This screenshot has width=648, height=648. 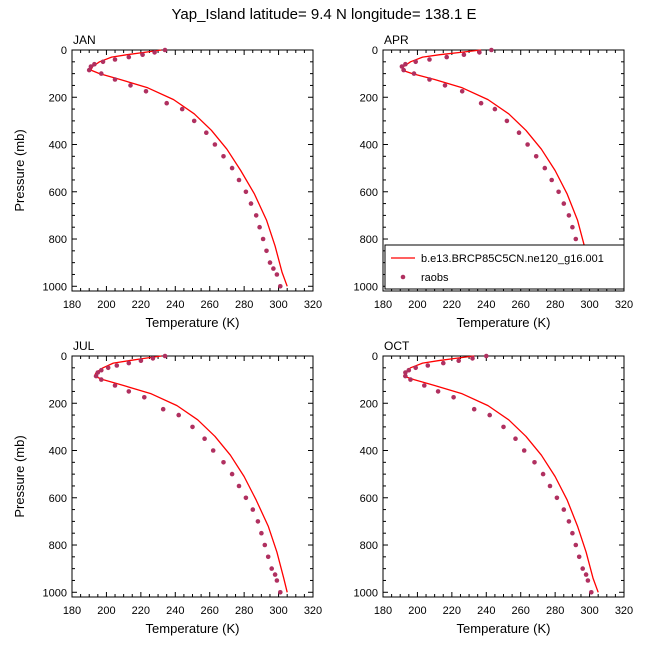 I want to click on plot-frame, so click(x=192, y=476).